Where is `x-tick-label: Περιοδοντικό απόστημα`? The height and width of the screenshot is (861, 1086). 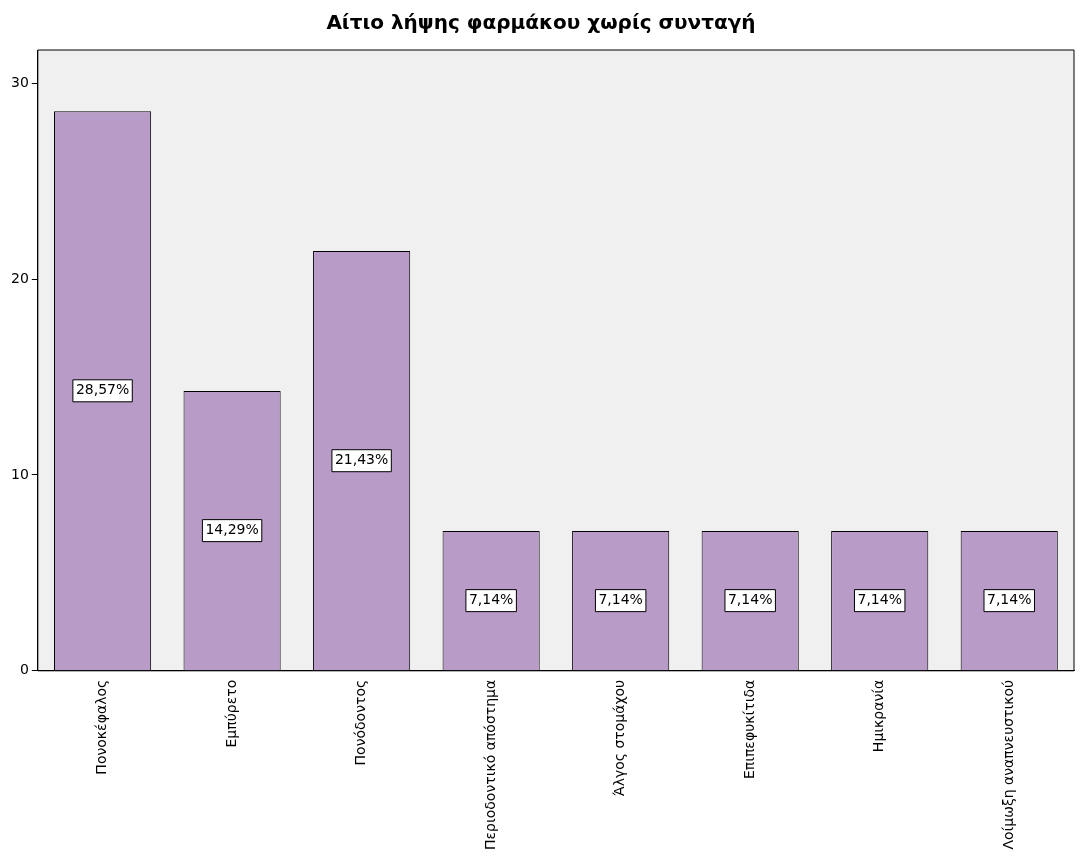
x-tick-label: Περιοδοντικό απόστημα is located at coordinates (489, 764).